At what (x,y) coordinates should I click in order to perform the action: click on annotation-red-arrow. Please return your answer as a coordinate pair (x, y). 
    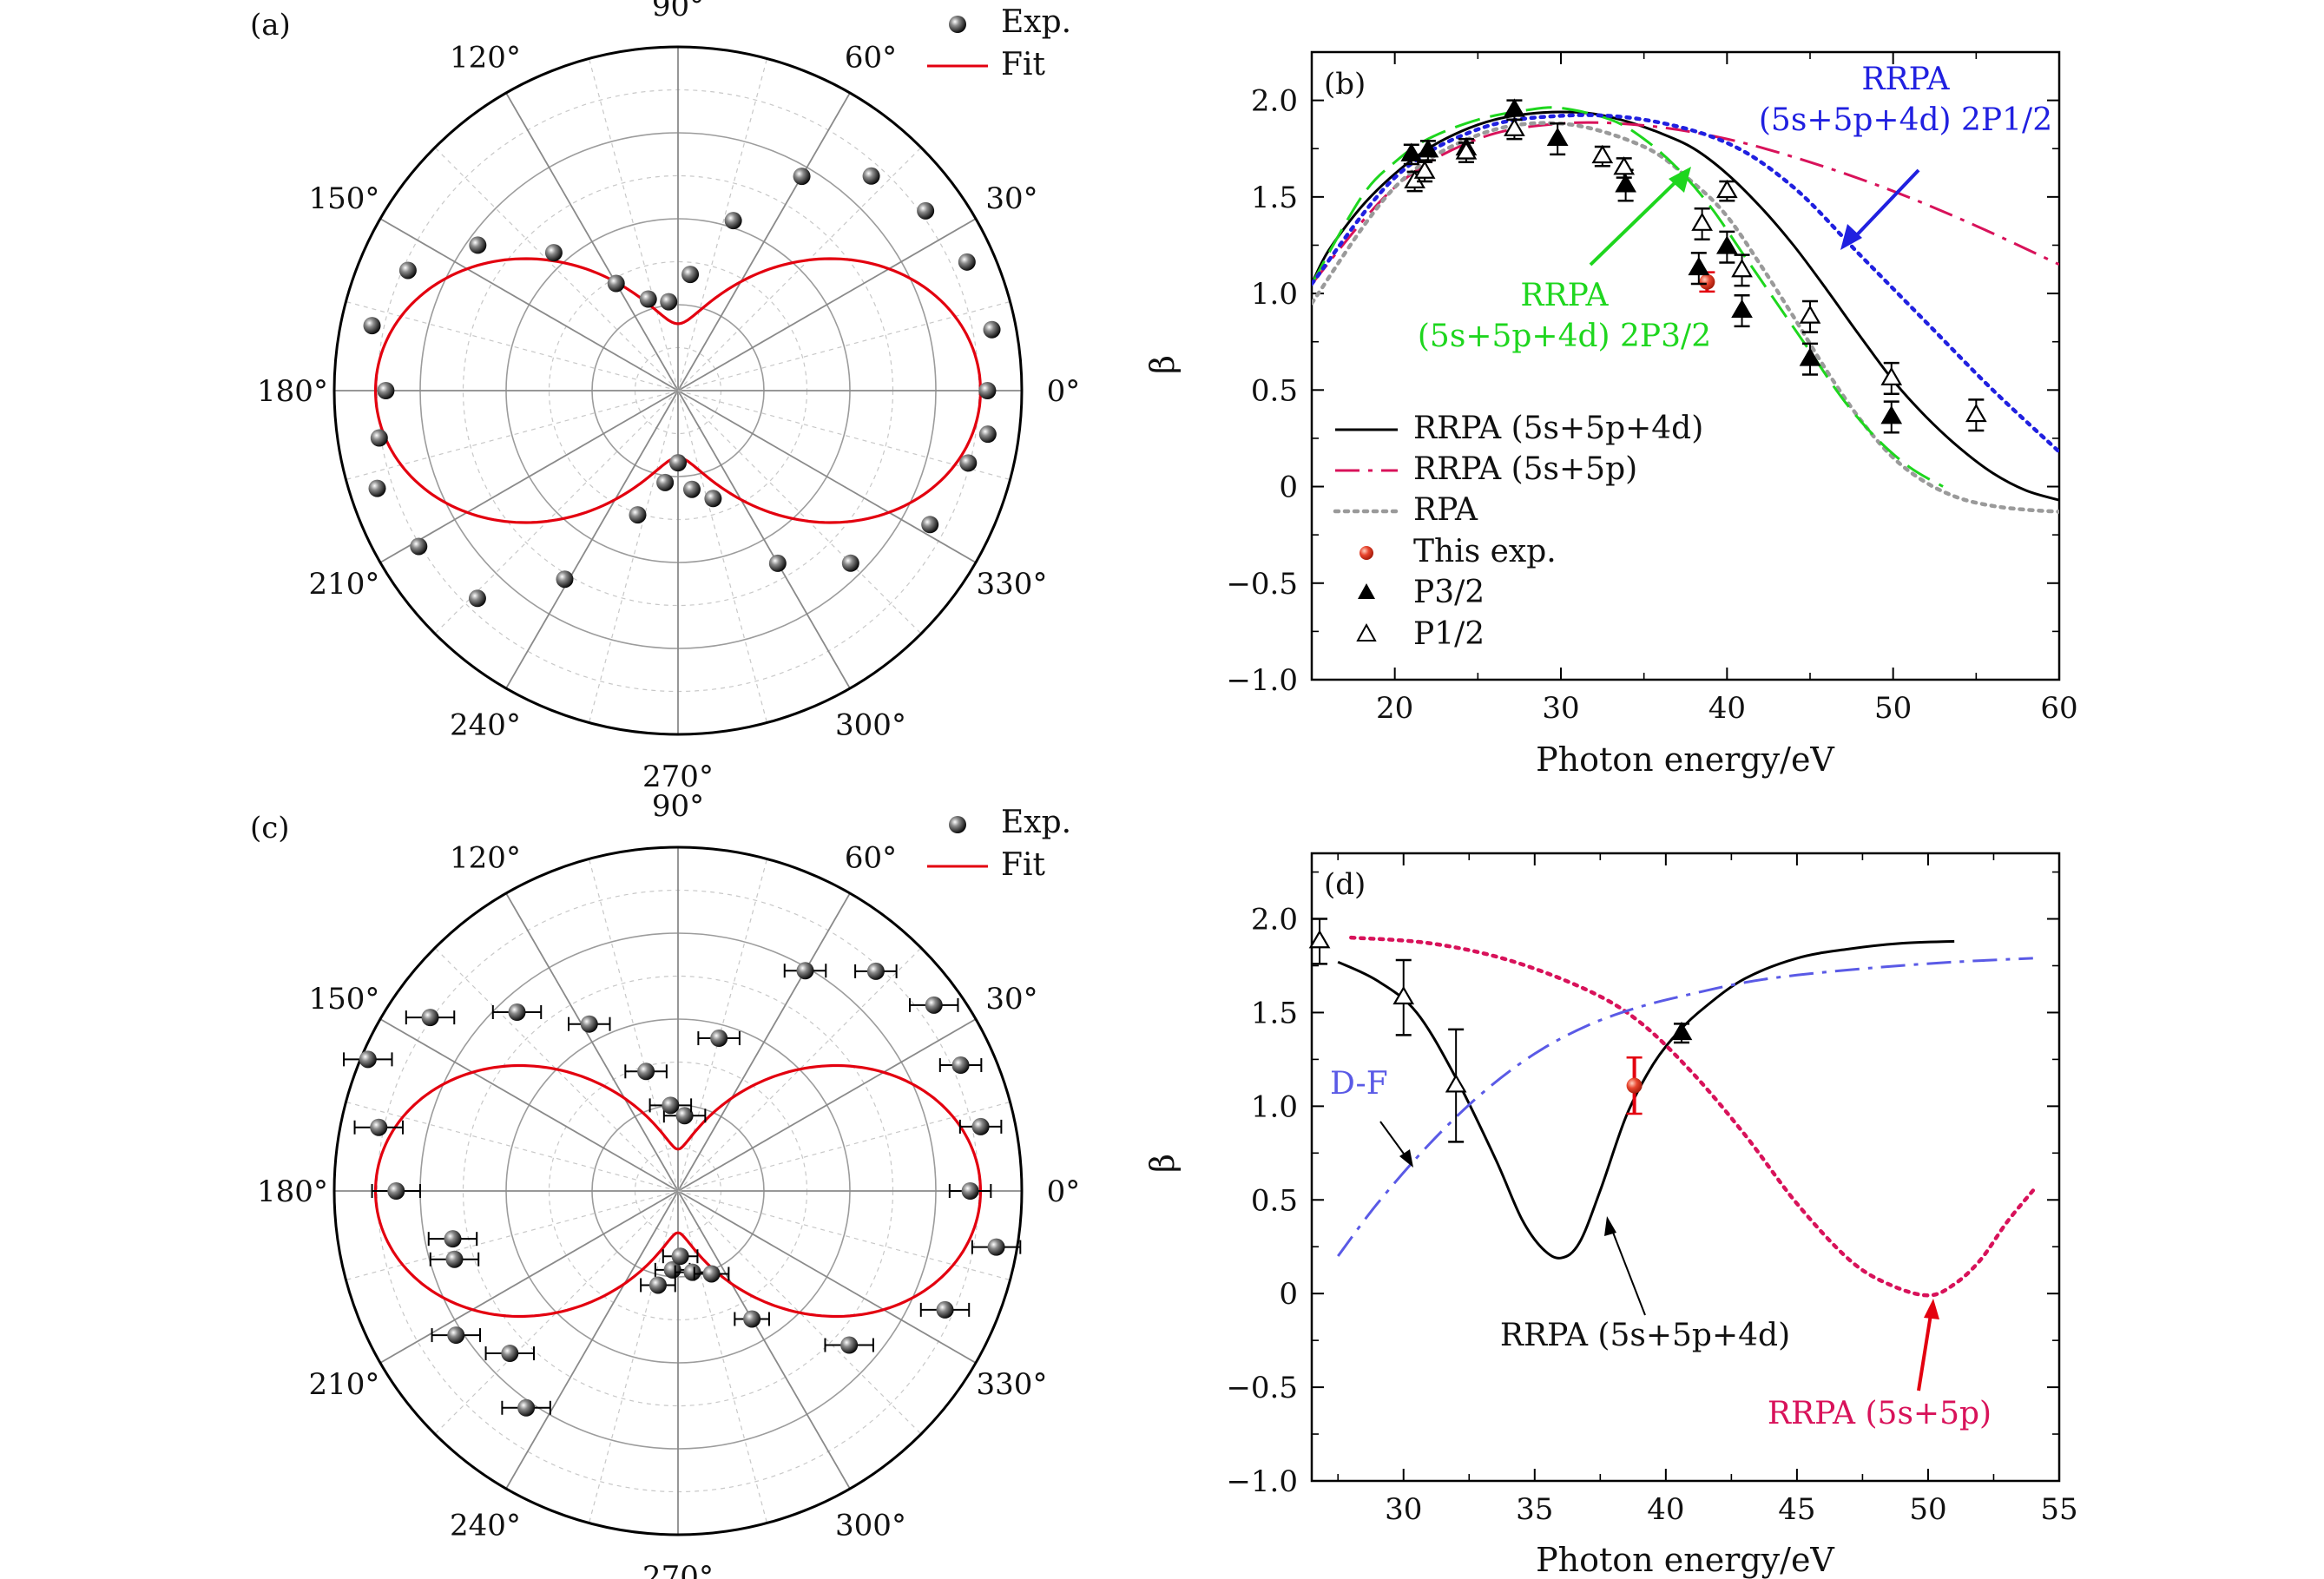
    Looking at the image, I should click on (1925, 1349).